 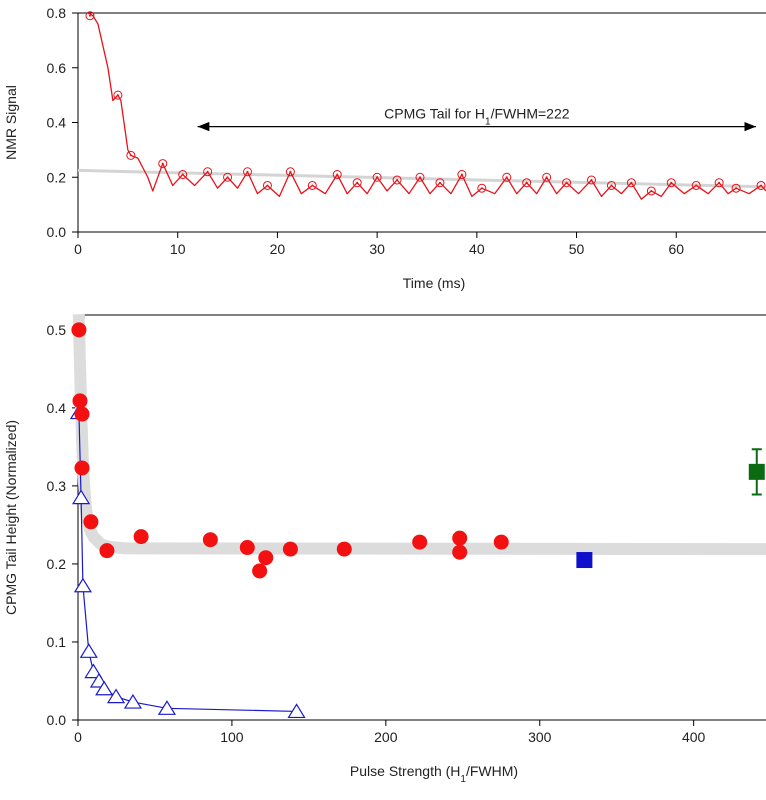 What do you see at coordinates (57, 408) in the screenshot?
I see `y-tick-label: 0.4` at bounding box center [57, 408].